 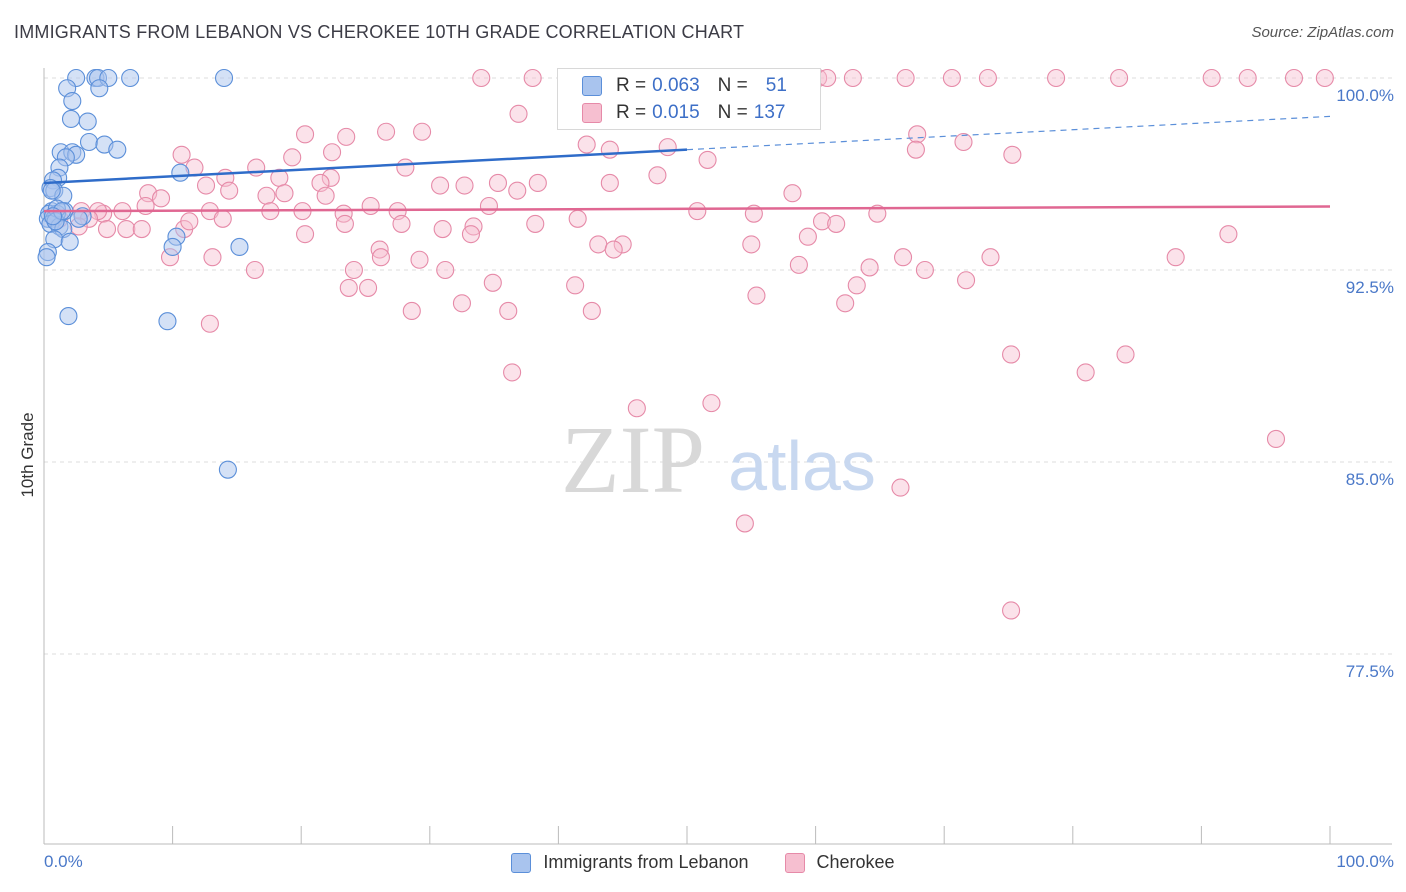 What do you see at coordinates (1008, 133) in the screenshot?
I see `lebanon-trend-extension` at bounding box center [1008, 133].